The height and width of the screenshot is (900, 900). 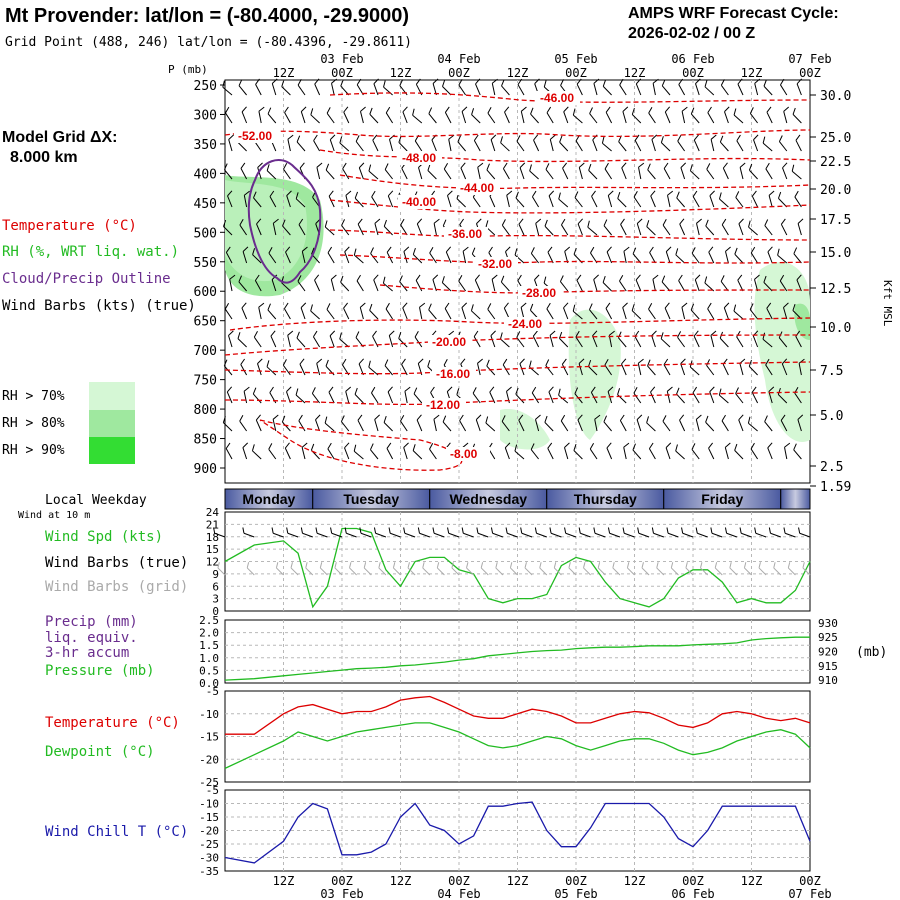 What do you see at coordinates (419, 202) in the screenshot?
I see `contour-label: -40.00` at bounding box center [419, 202].